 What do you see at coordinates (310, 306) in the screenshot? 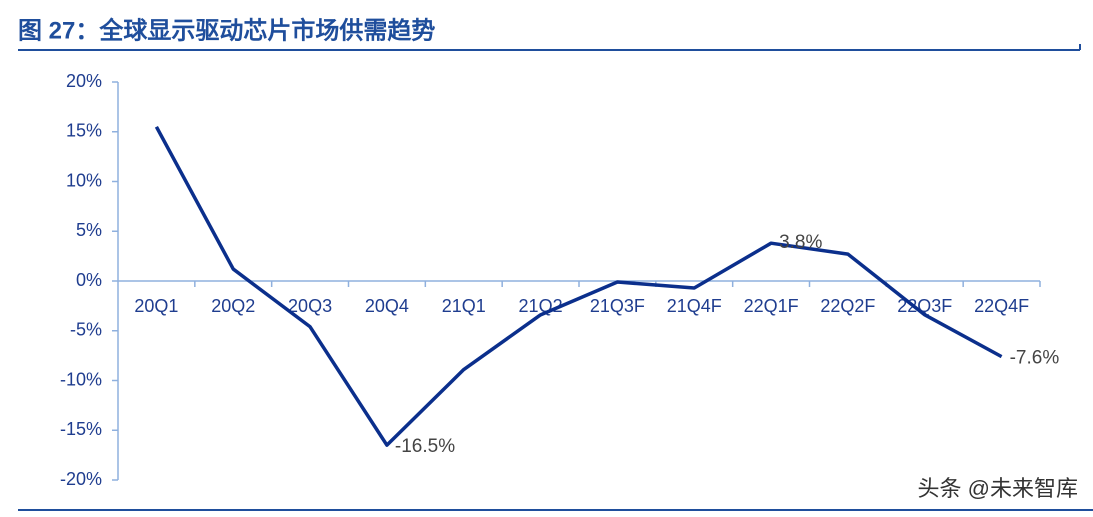
I see `x-tick-label: 20Q3` at bounding box center [310, 306].